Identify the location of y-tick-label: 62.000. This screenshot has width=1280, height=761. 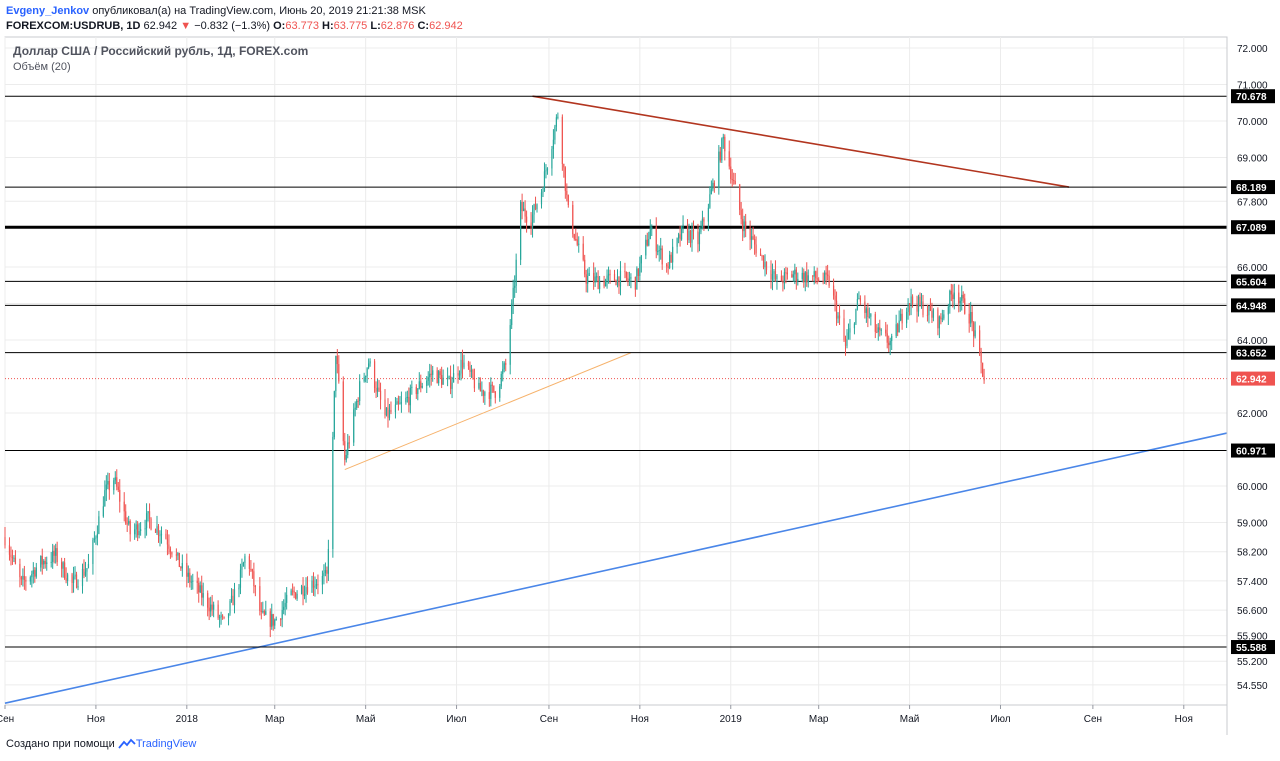
(1252, 414).